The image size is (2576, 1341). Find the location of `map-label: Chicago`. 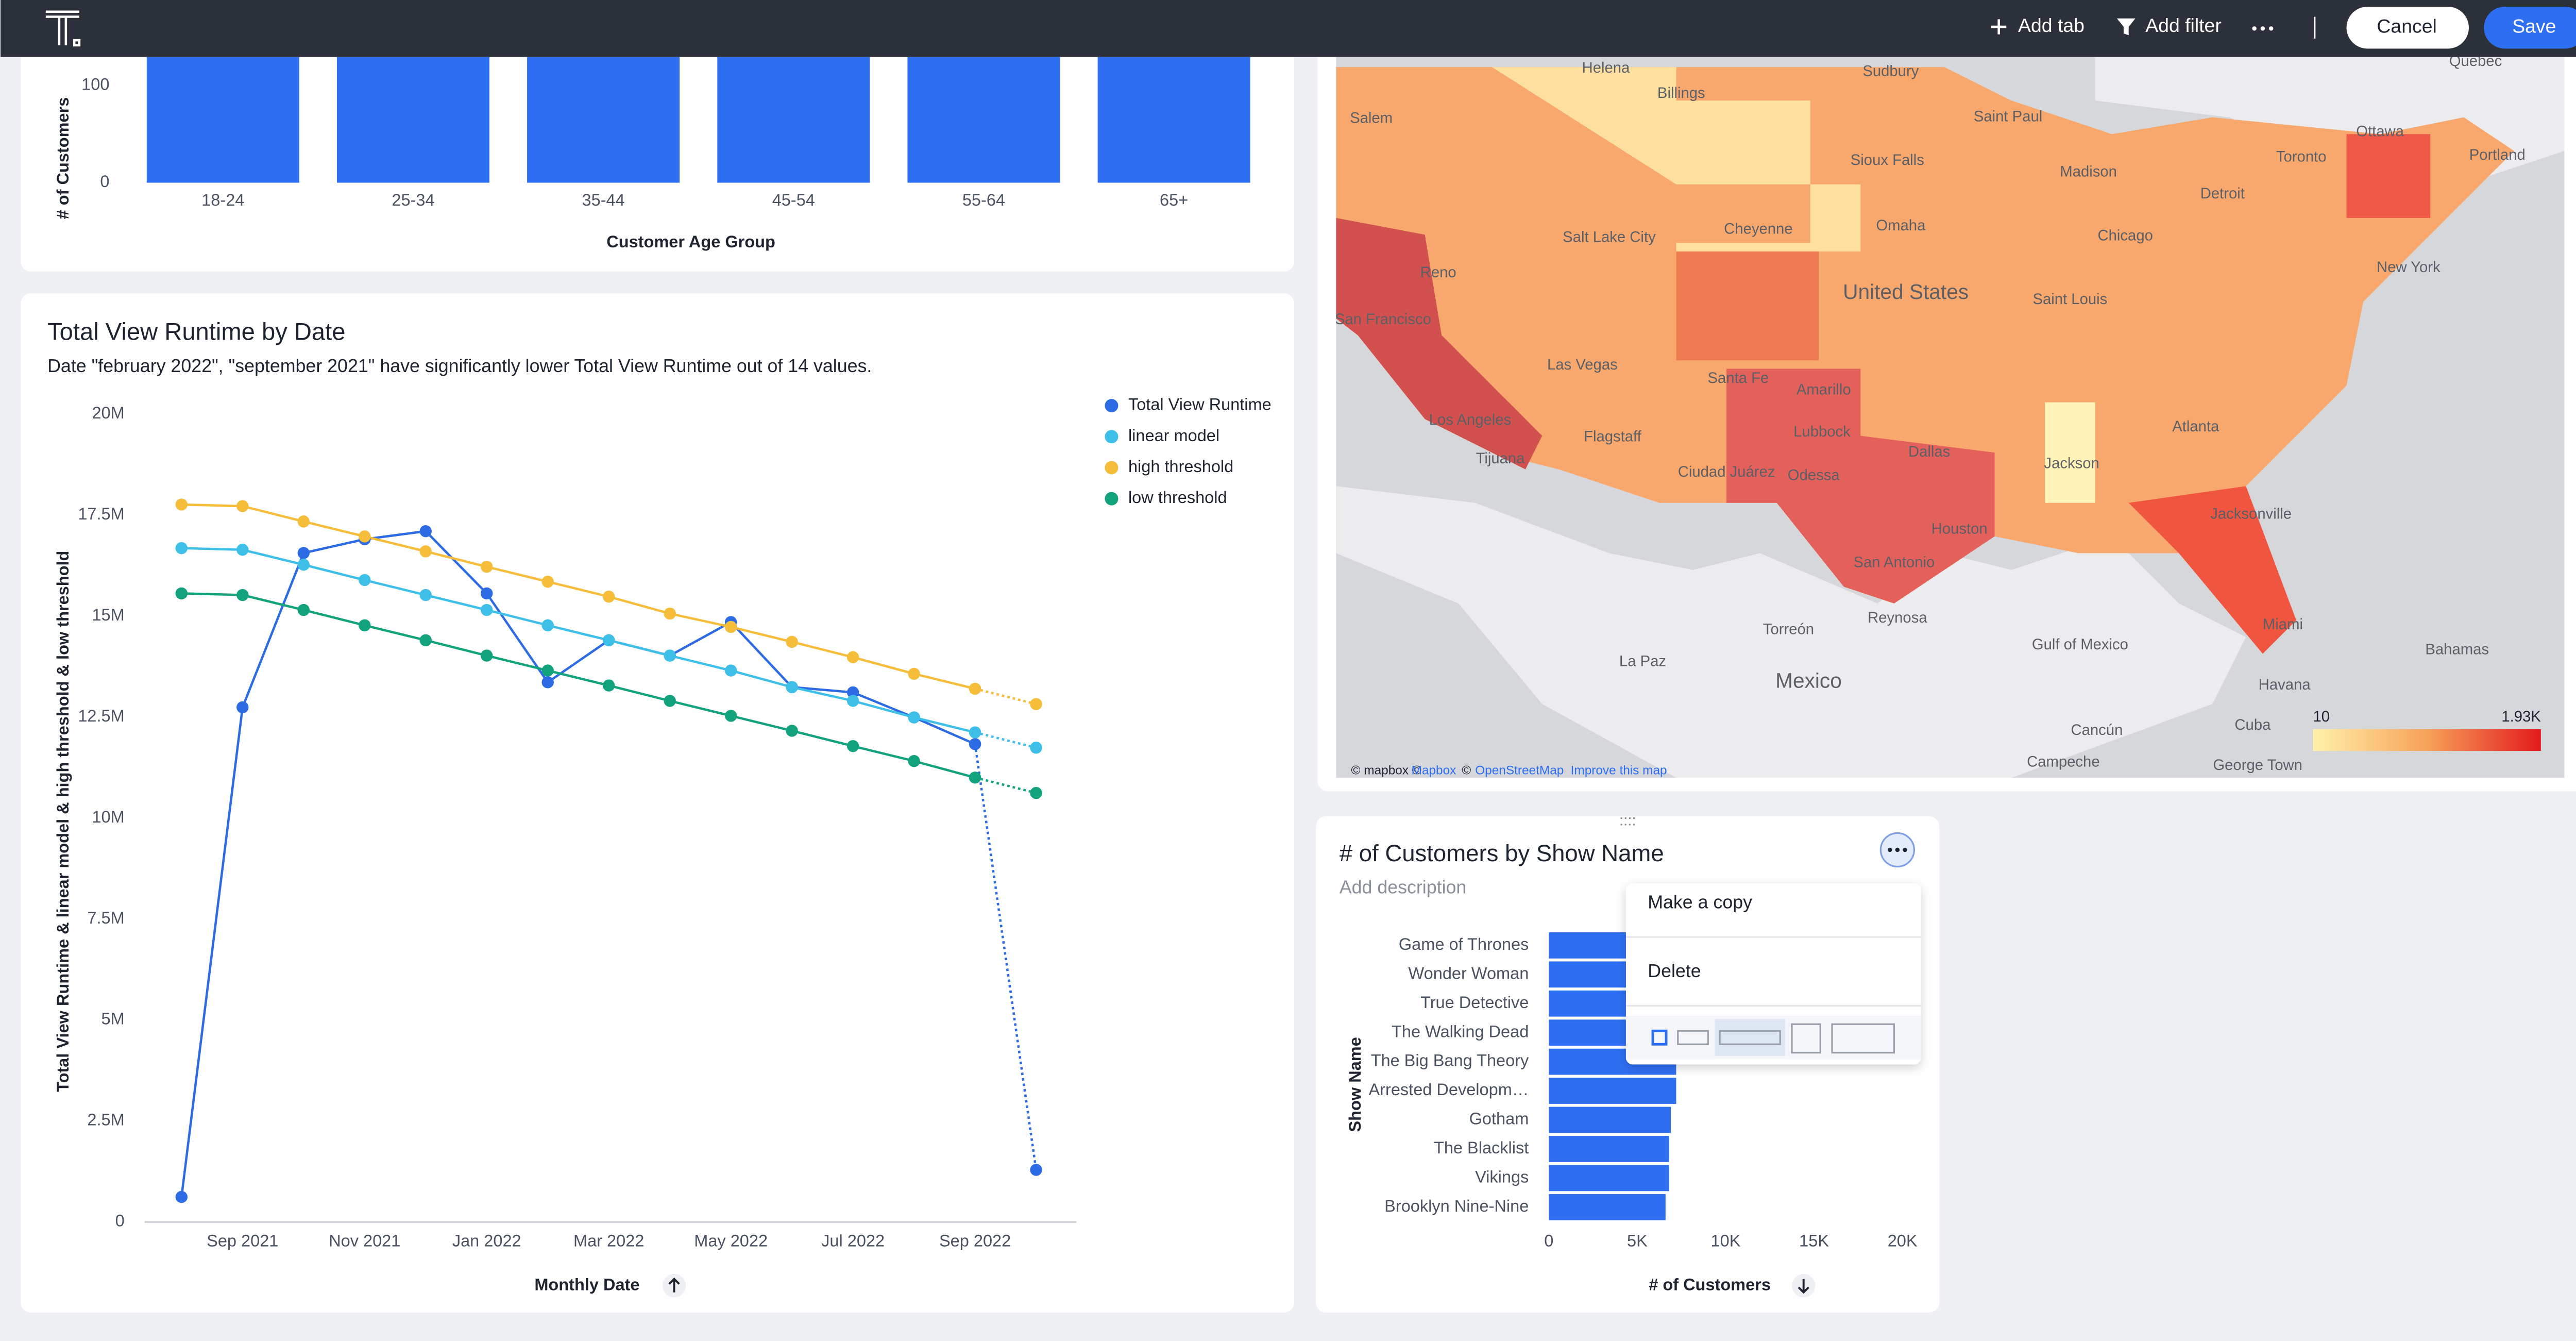

map-label: Chicago is located at coordinates (2125, 236).